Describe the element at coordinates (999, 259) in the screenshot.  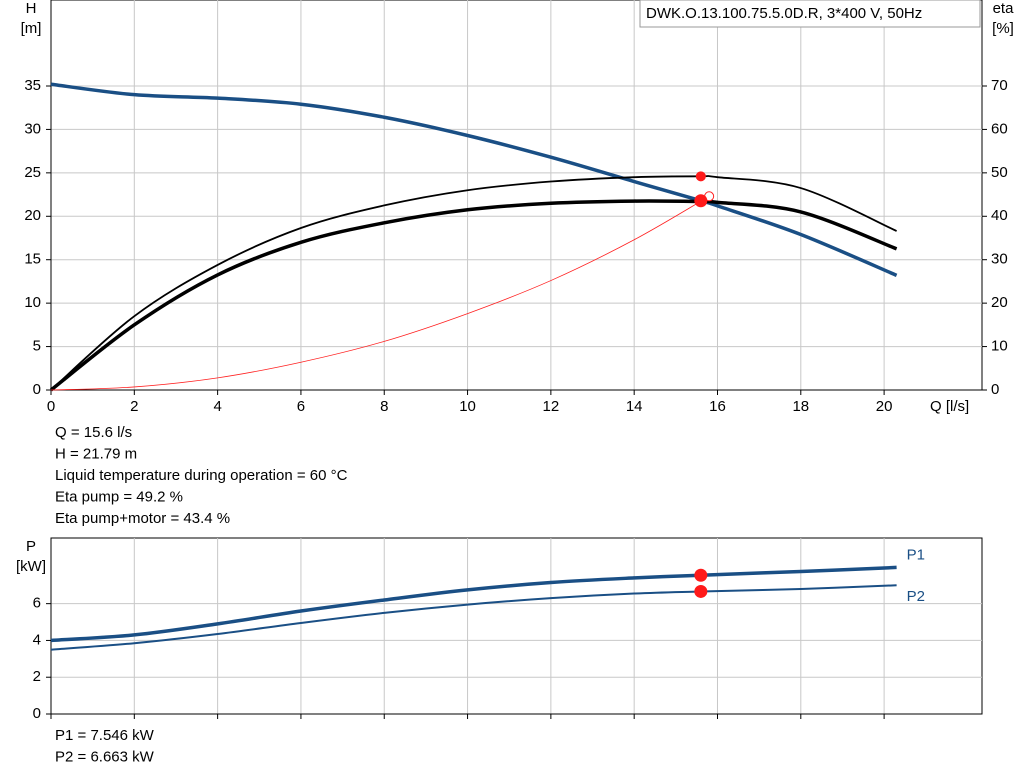
I see `y2-tick-label: 30` at that location.